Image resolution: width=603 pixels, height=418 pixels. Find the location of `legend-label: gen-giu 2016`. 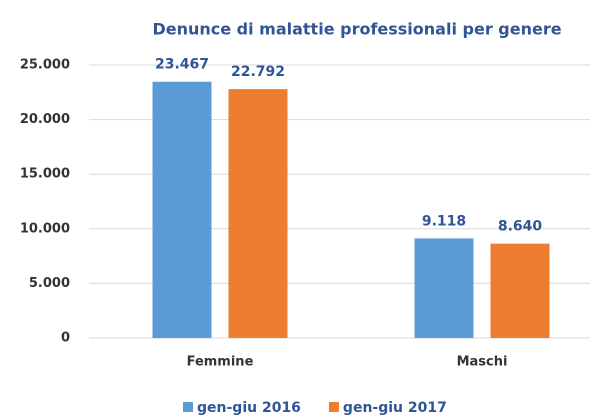

legend-label: gen-giu 2016 is located at coordinates (249, 408).